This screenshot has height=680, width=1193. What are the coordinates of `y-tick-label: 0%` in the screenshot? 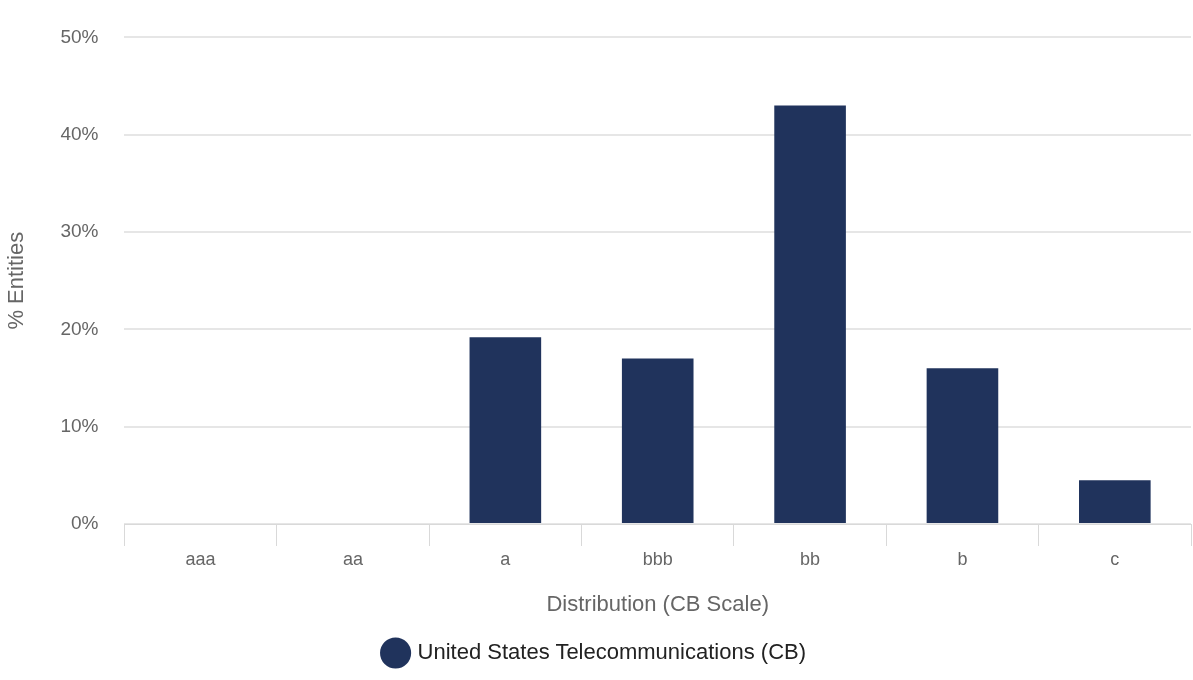 It's located at (84, 523).